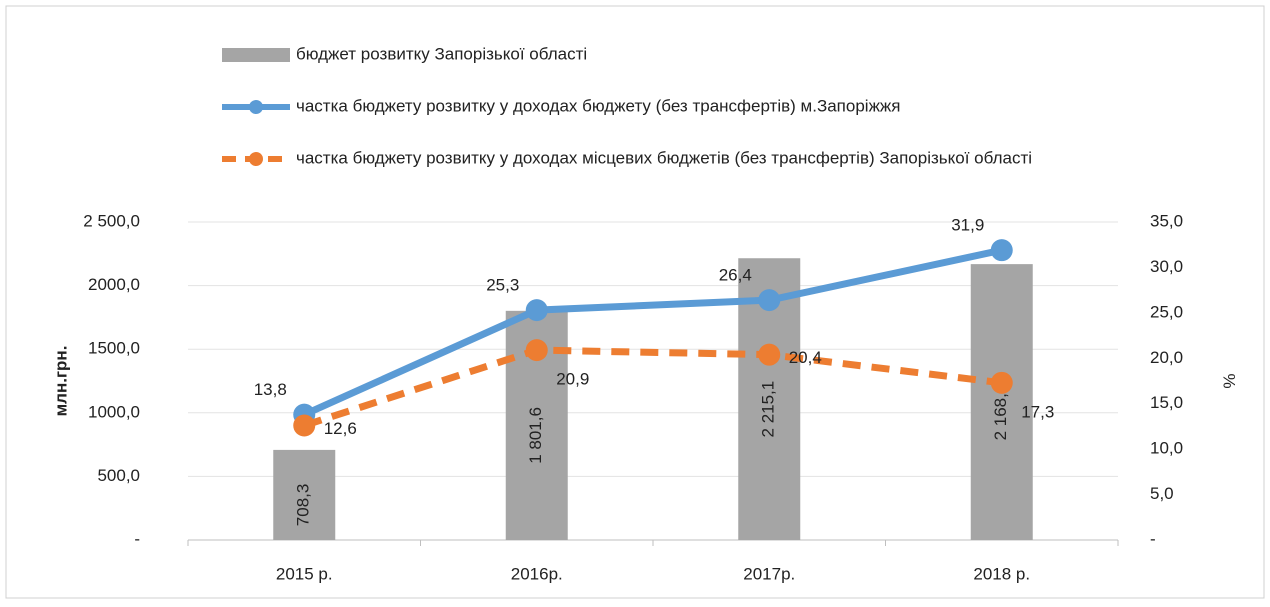  What do you see at coordinates (1153, 538) in the screenshot?
I see `y2-tick-label: -` at bounding box center [1153, 538].